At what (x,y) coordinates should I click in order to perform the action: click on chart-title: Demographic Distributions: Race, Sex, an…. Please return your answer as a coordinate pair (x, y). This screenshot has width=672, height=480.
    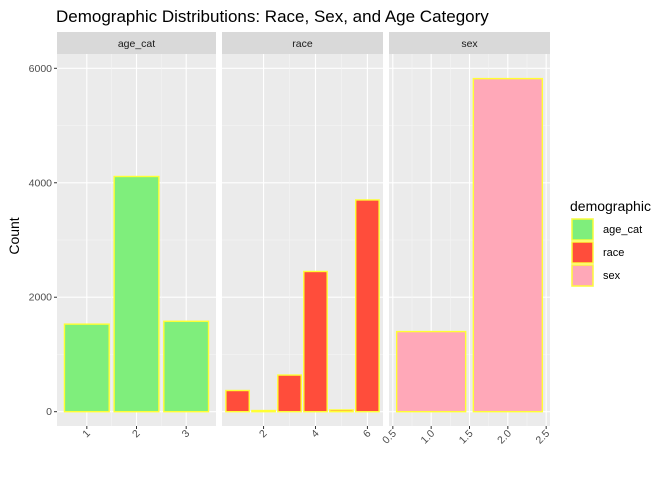
    Looking at the image, I should click on (272, 16).